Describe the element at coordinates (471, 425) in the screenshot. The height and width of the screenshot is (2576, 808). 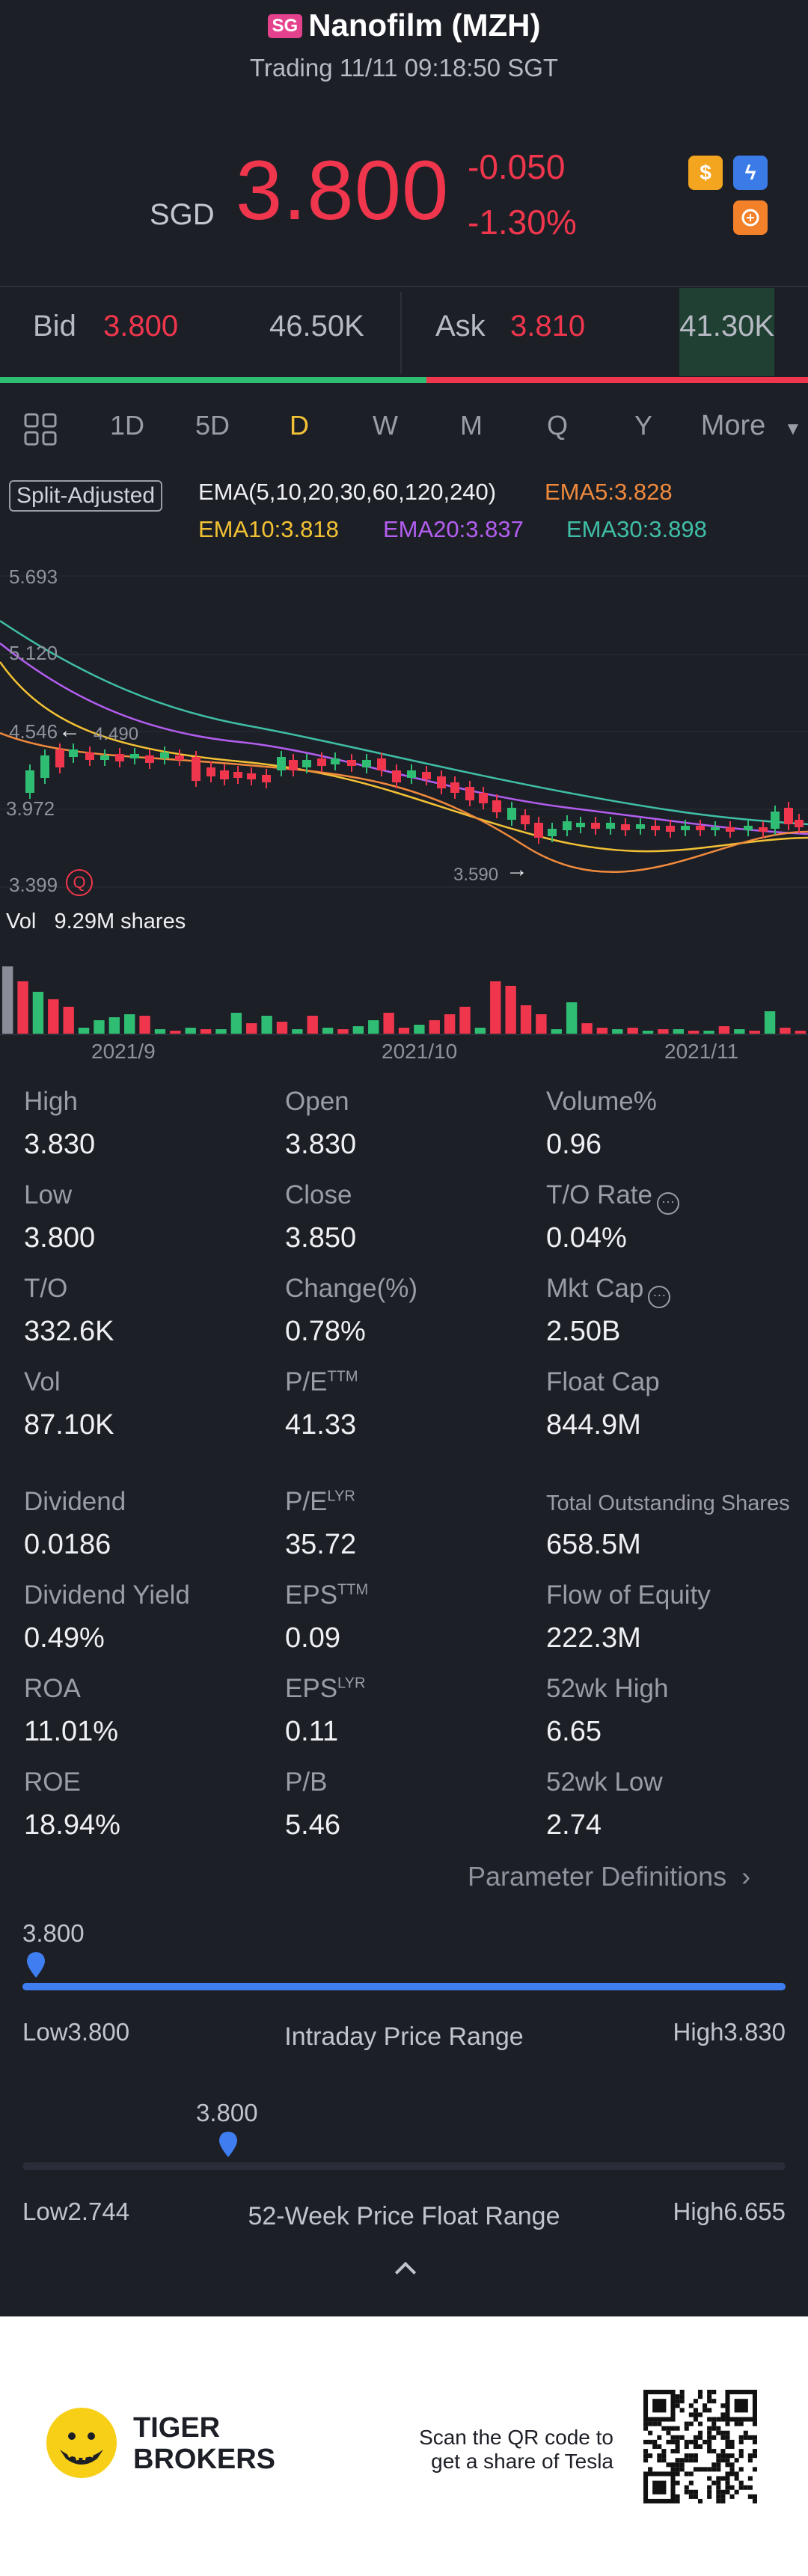
I see `tab-m: M` at that location.